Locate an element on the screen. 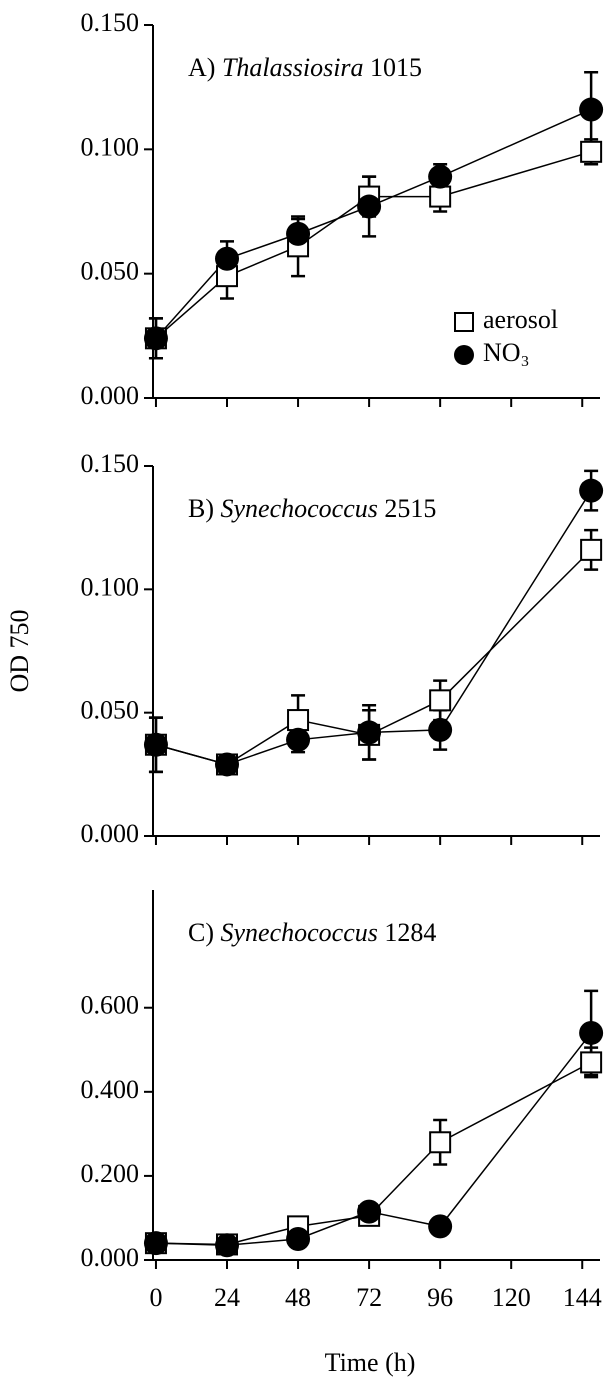 This screenshot has width=608, height=1388. title-part: B) is located at coordinates (201, 508).